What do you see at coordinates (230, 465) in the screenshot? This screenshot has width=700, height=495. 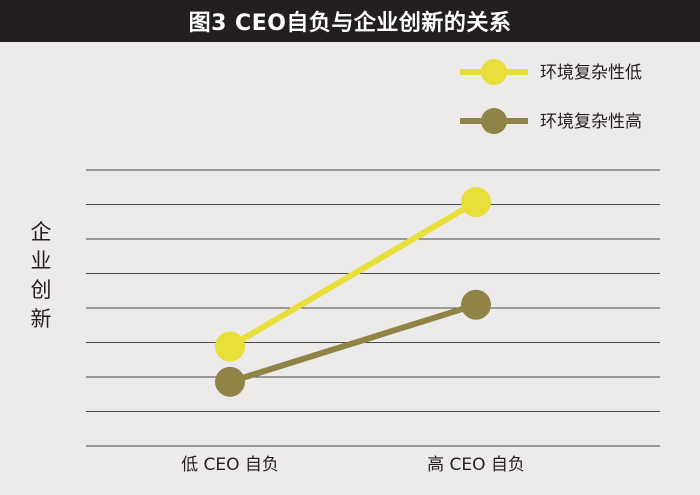 I see `x-tick-label: 低 CEO 自负` at bounding box center [230, 465].